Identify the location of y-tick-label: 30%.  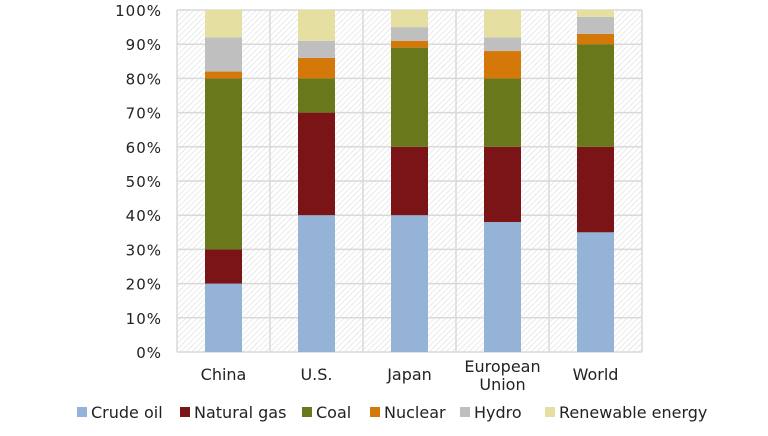
(144, 250).